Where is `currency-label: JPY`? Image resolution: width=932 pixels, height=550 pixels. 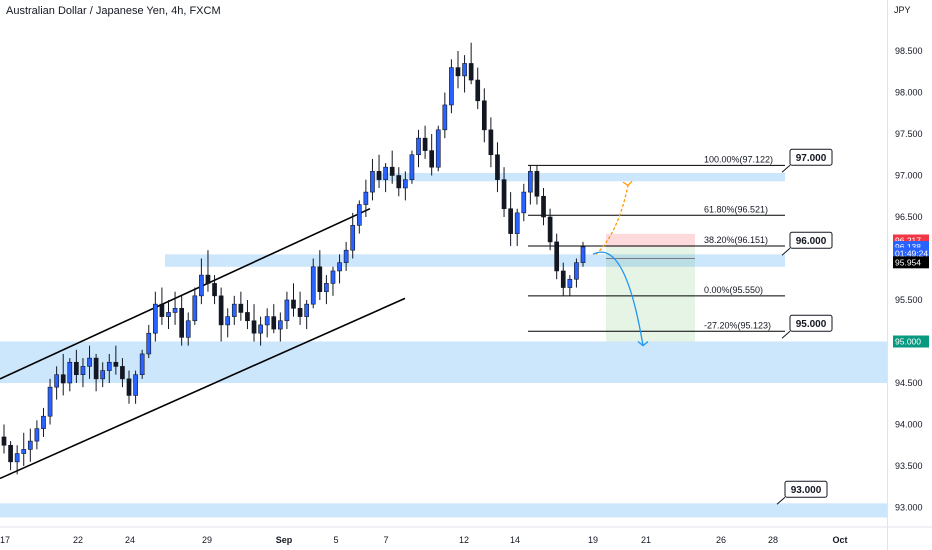
currency-label: JPY is located at coordinates (902, 10).